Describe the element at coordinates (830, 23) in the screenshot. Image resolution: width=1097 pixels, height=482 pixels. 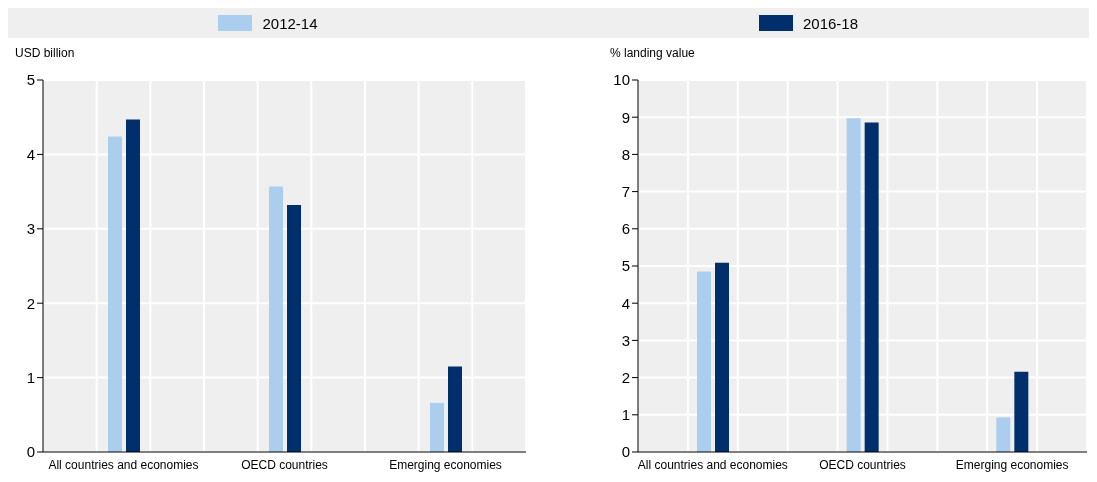
I see `legend-label: 2016-18` at that location.